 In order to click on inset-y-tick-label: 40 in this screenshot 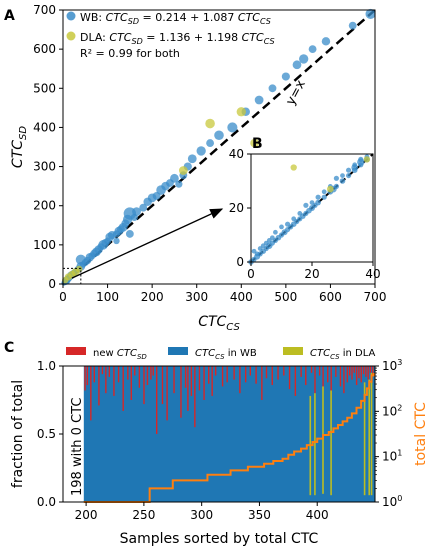, I will do `click(236, 154)`.